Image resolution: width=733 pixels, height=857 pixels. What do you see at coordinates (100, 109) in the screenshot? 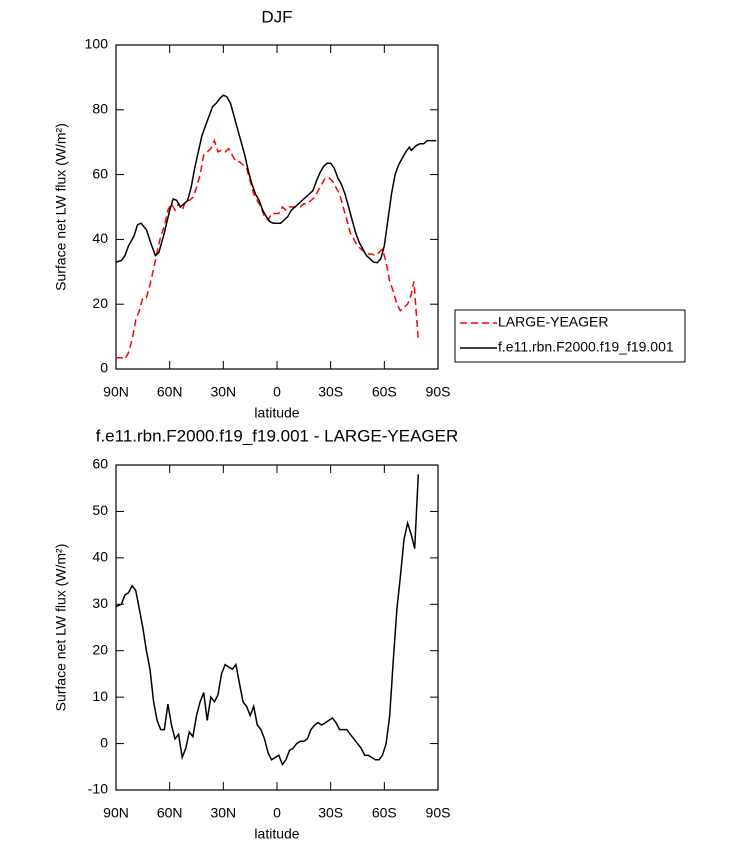
I see `y-tick-label: 80` at bounding box center [100, 109].